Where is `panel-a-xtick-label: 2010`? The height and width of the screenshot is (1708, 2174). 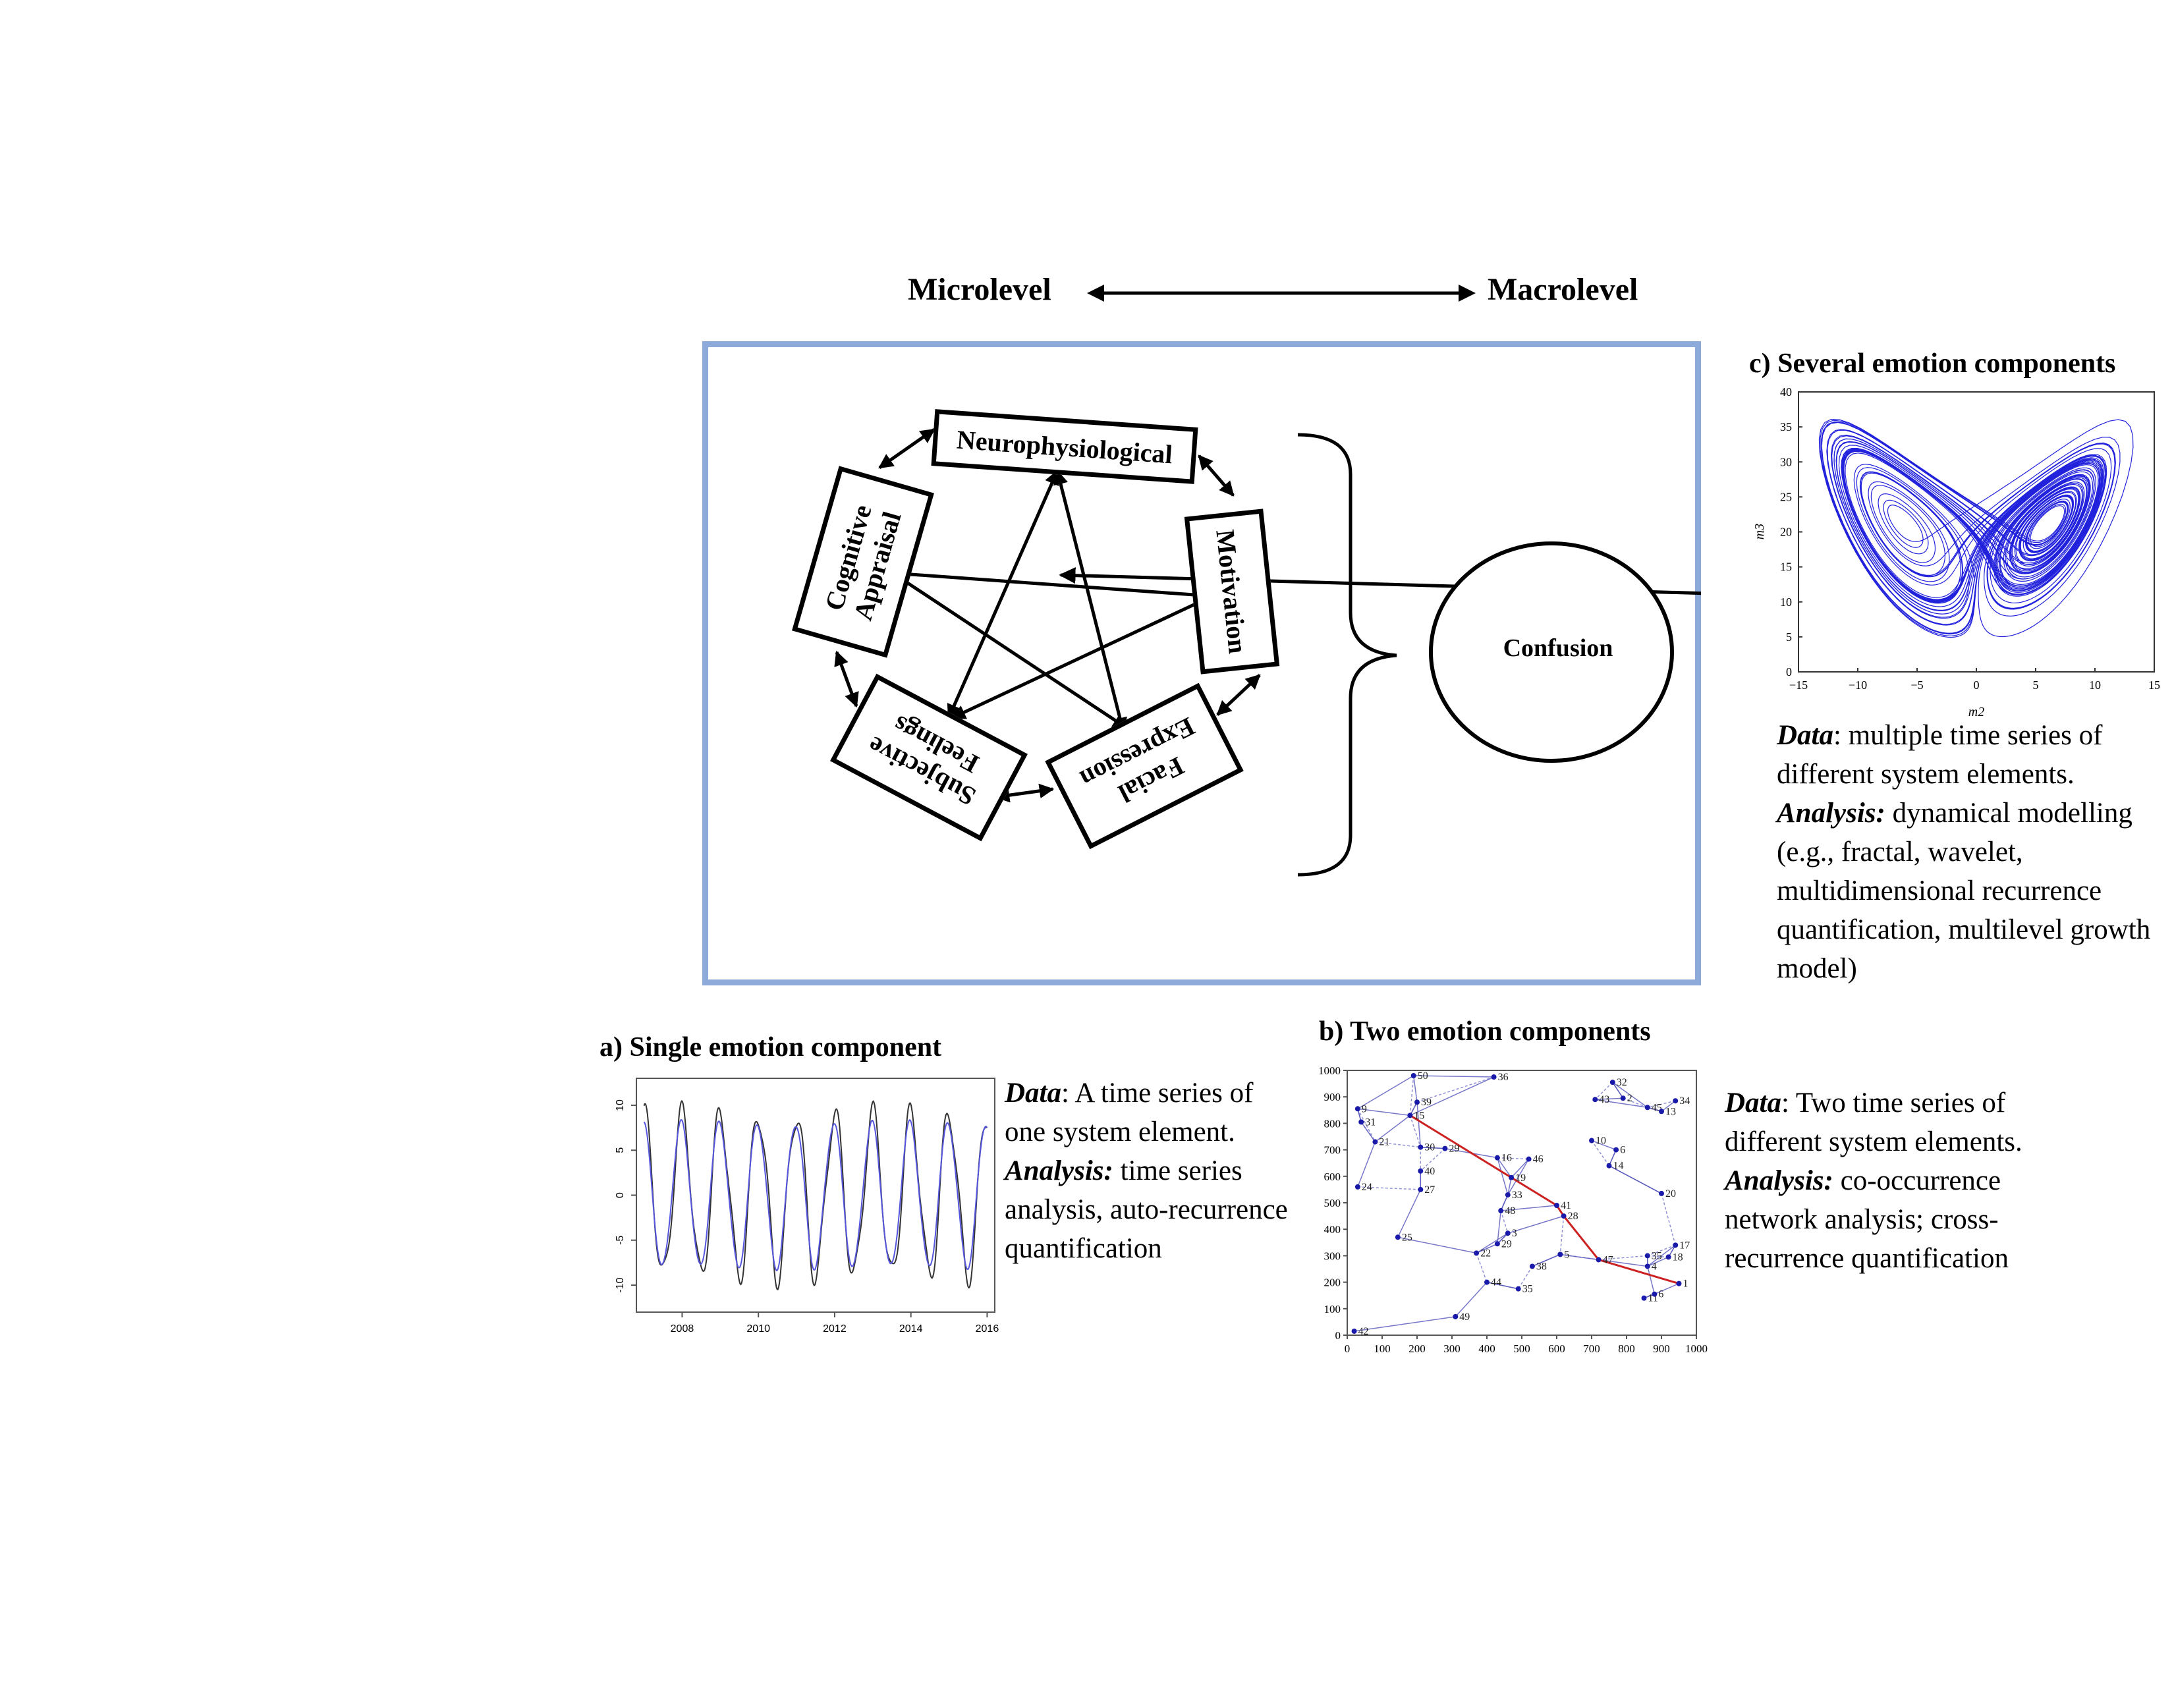
panel-a-xtick-label: 2010 is located at coordinates (758, 1329).